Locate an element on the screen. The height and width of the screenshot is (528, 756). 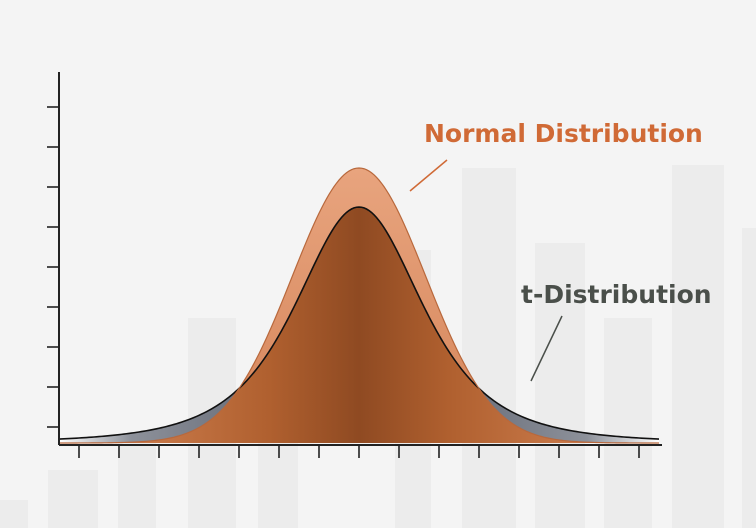
t-distribution-leader-line is located at coordinates (546, 348).